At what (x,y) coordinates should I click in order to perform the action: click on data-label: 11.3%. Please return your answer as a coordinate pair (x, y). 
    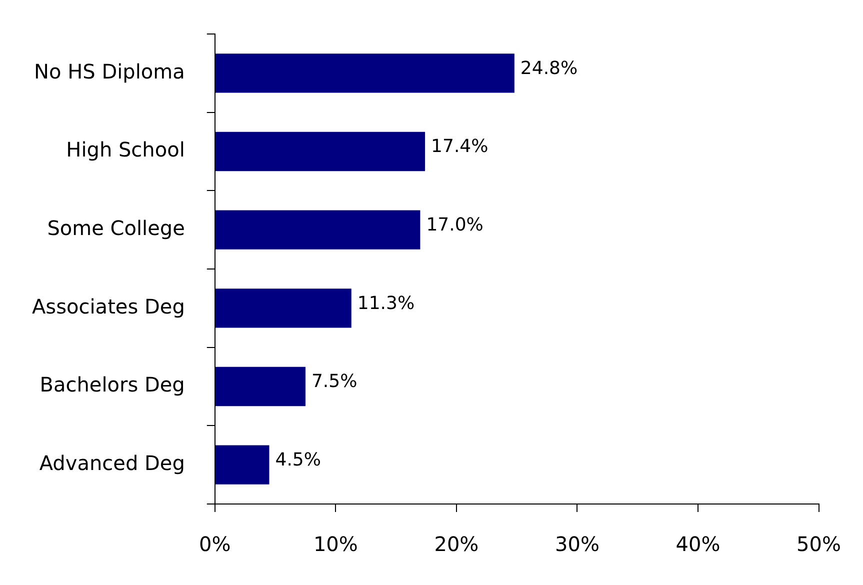
    Looking at the image, I should click on (386, 303).